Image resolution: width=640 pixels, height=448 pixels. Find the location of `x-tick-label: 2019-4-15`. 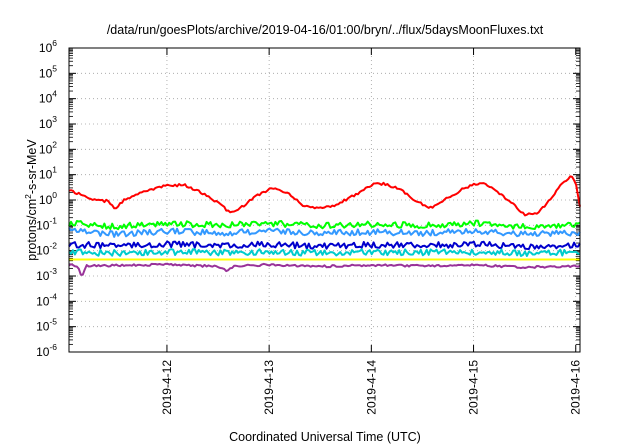

x-tick-label: 2019-4-15 is located at coordinates (474, 387).